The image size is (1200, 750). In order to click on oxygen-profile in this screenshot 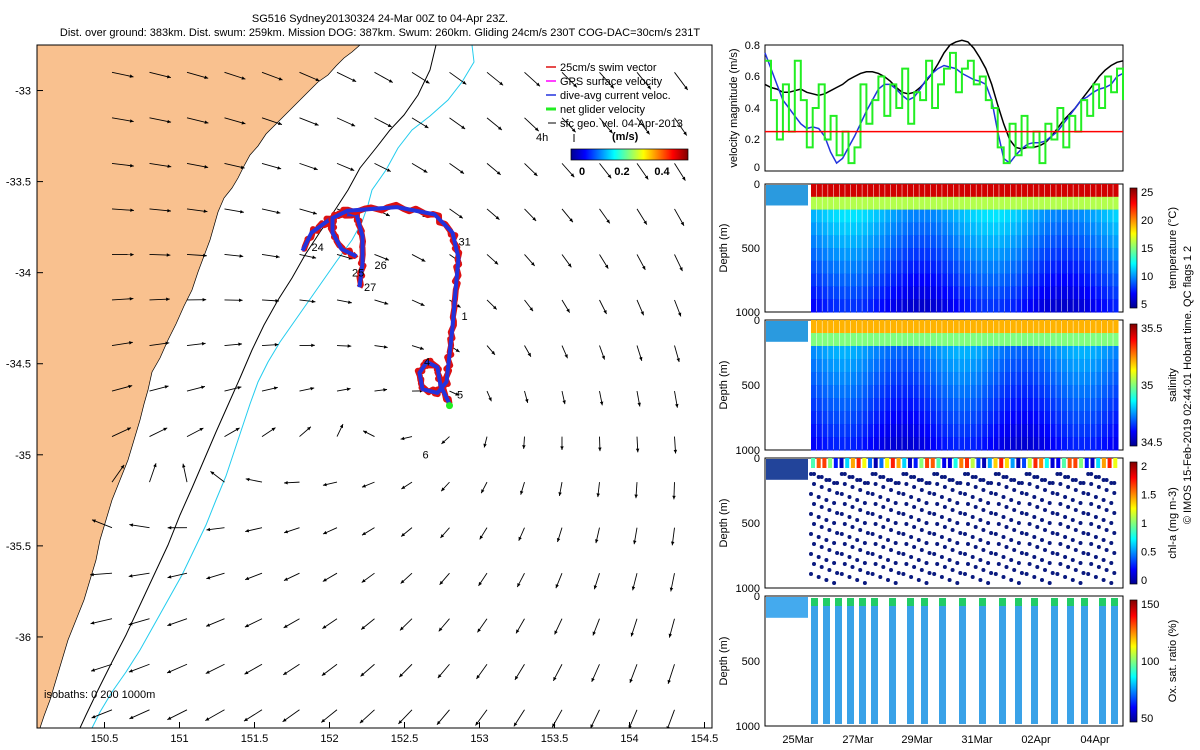, I will do `click(892, 663)`.